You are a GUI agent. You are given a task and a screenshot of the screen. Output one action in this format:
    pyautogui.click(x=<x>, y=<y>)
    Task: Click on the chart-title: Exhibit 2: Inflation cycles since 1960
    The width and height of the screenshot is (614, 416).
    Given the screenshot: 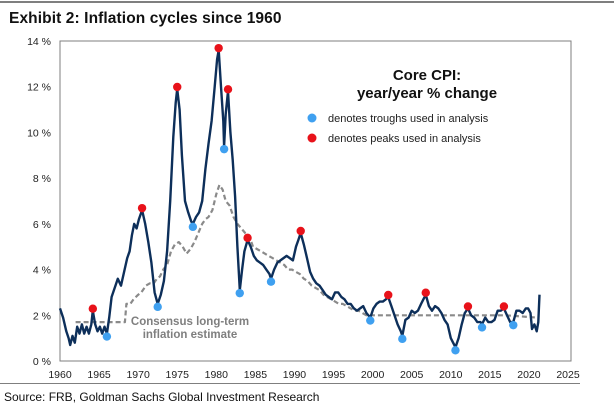 What is the action you would take?
    pyautogui.click(x=145, y=18)
    